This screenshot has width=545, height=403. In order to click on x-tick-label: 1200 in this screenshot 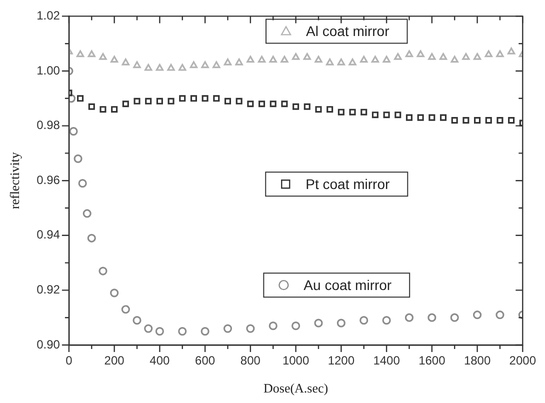, I will do `click(341, 361)`.